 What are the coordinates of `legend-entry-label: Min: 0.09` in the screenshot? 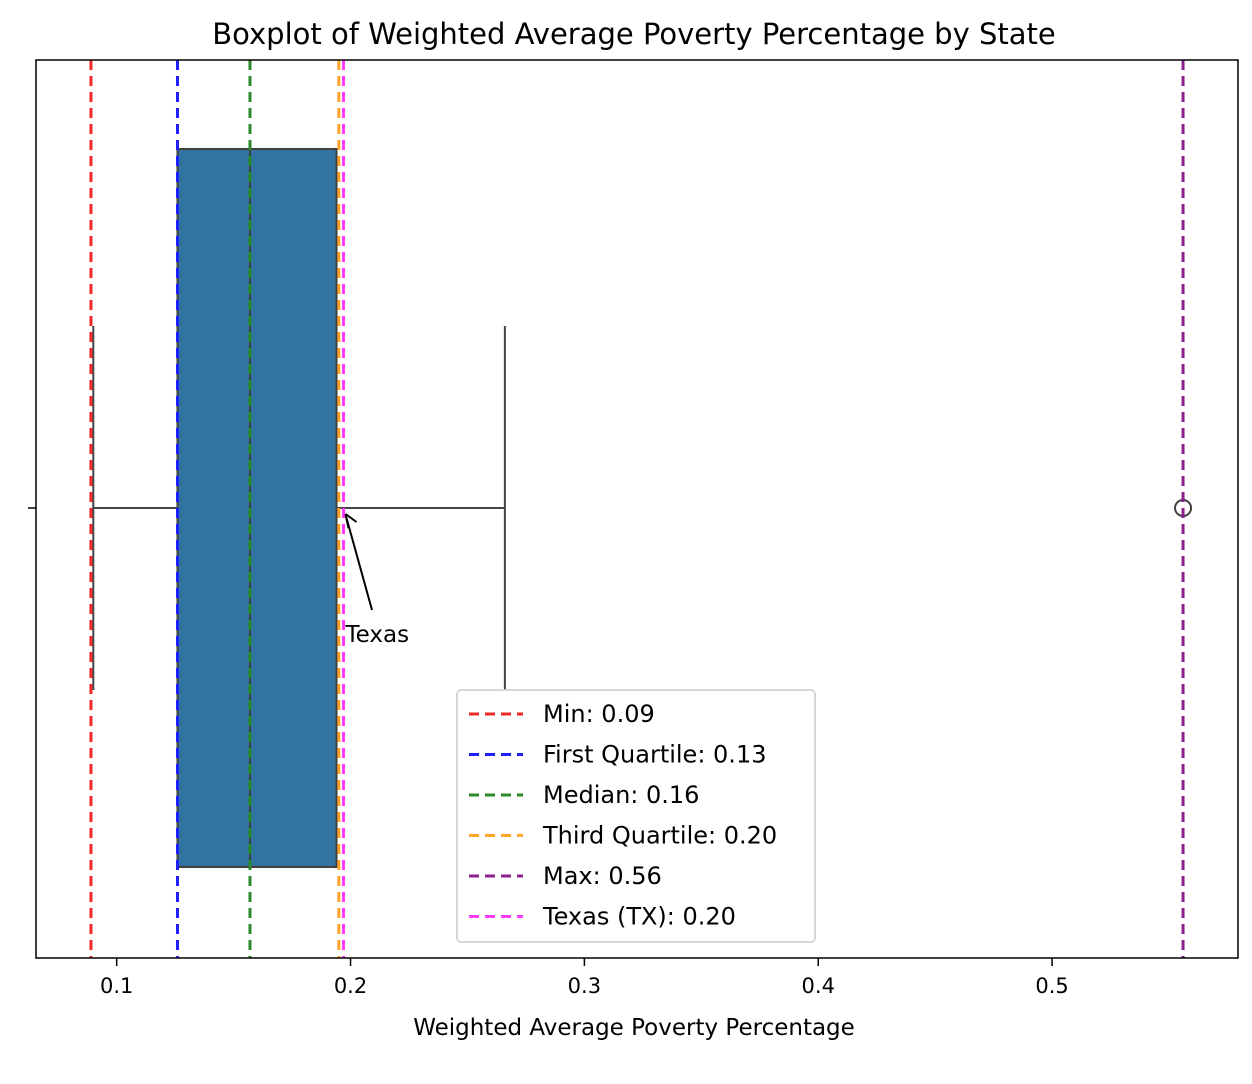 It's located at (599, 714).